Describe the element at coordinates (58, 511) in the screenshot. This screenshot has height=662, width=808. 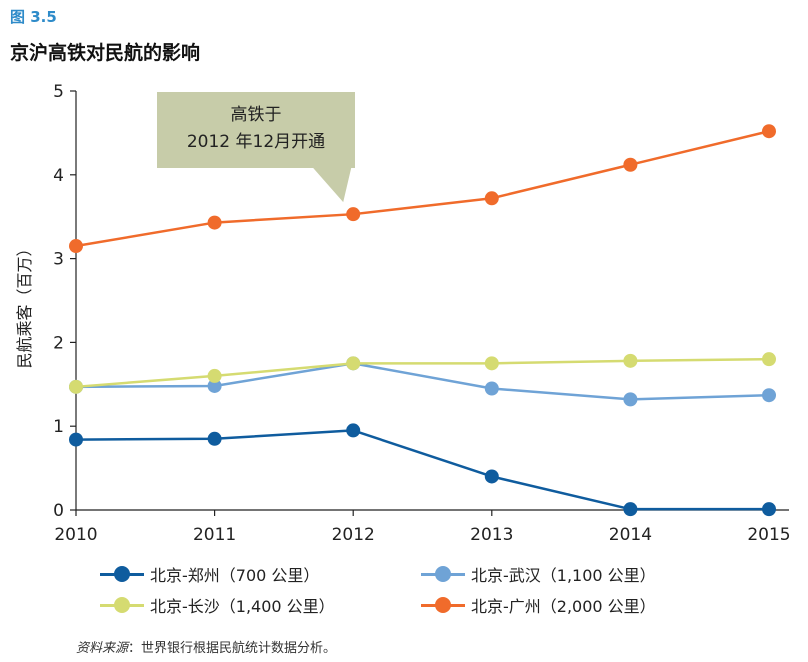
I see `y-tick-label: 0` at that location.